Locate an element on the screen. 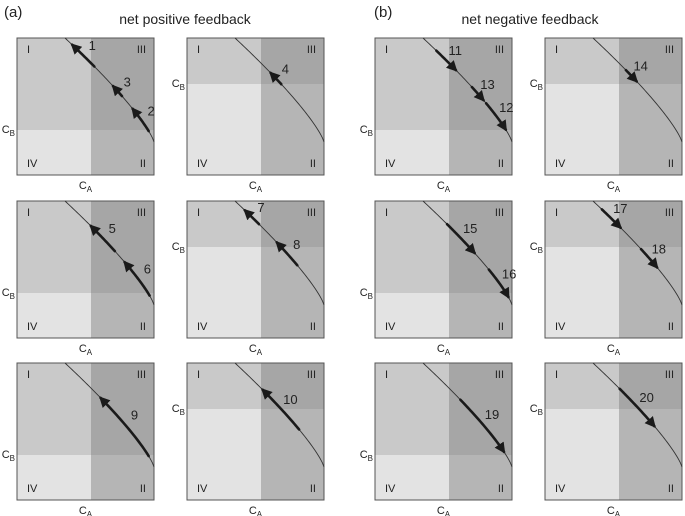 The width and height of the screenshot is (685, 516). arrow-number-label: 1 is located at coordinates (92, 45).